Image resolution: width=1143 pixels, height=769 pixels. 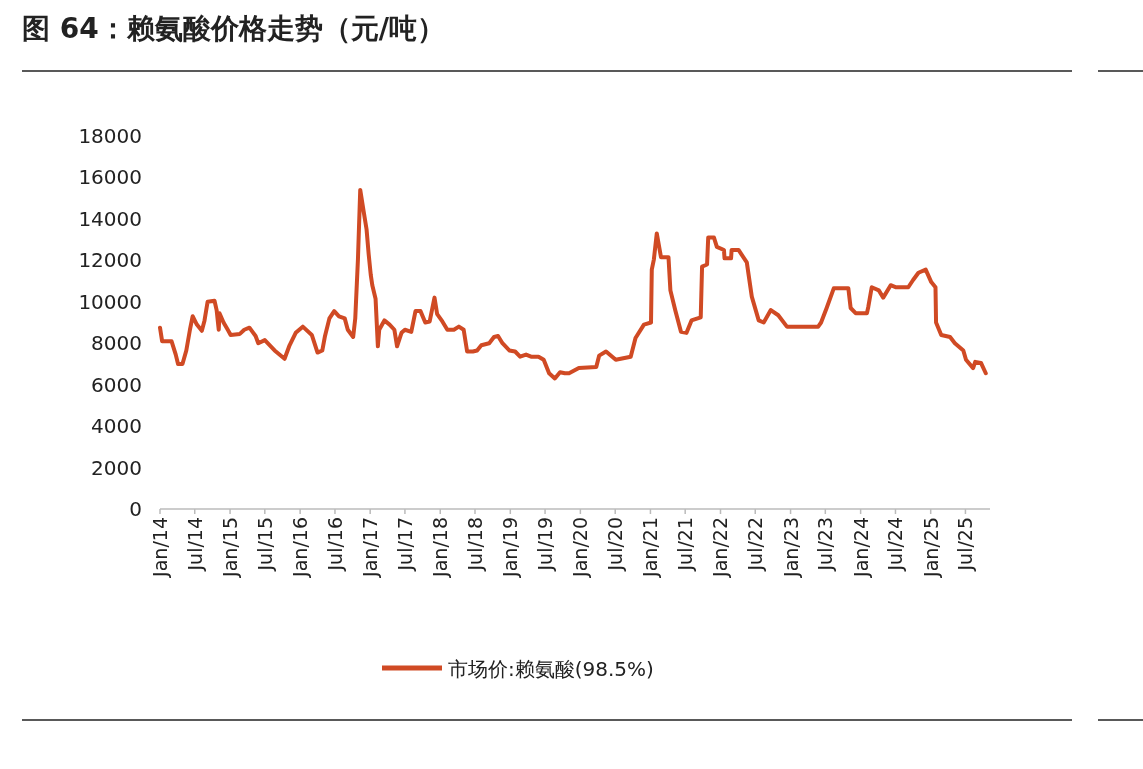 What do you see at coordinates (551, 669) in the screenshot?
I see `legend-label: 市场价:赖氨酸(98.5%)` at bounding box center [551, 669].